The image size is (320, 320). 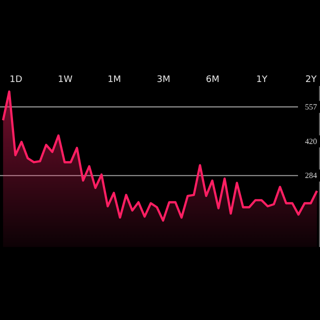 I want to click on text: 1D, so click(x=16, y=80).